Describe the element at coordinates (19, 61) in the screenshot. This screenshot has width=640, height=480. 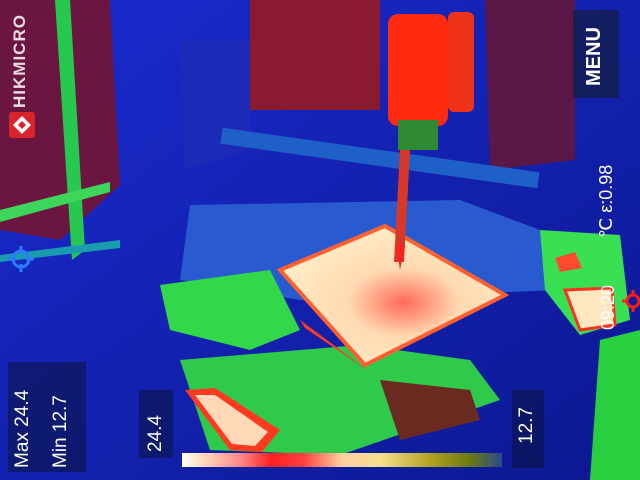
I see `brand-name: HIKMICRO` at that location.